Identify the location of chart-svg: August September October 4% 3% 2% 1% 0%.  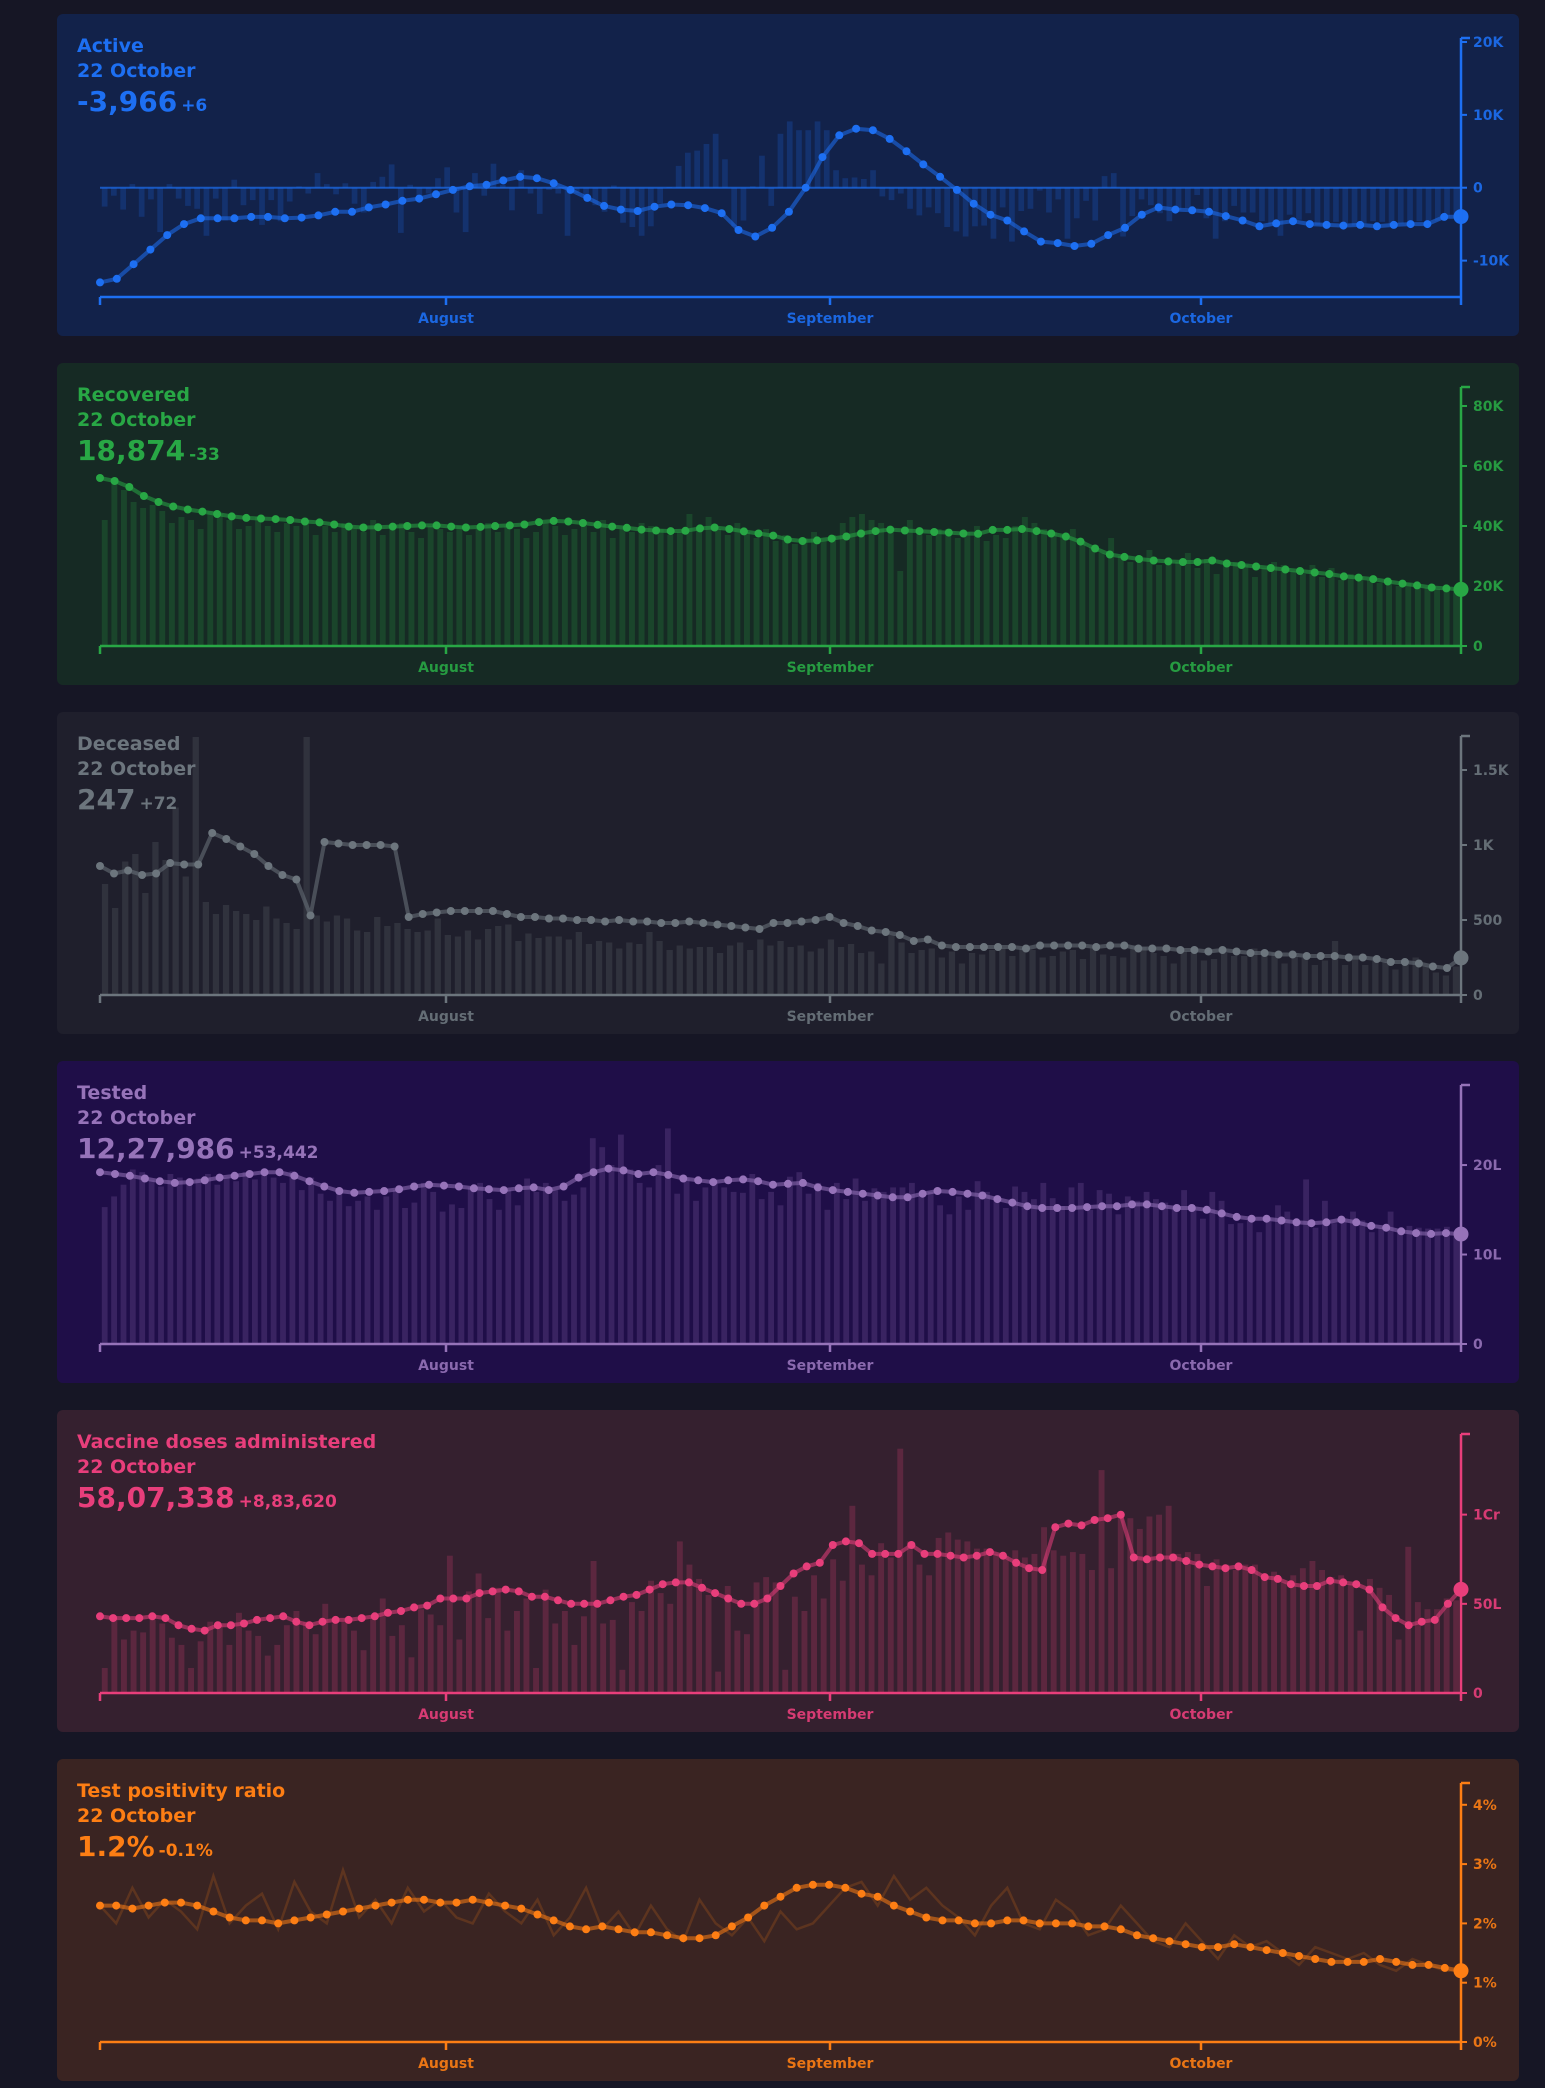
(796, 1926).